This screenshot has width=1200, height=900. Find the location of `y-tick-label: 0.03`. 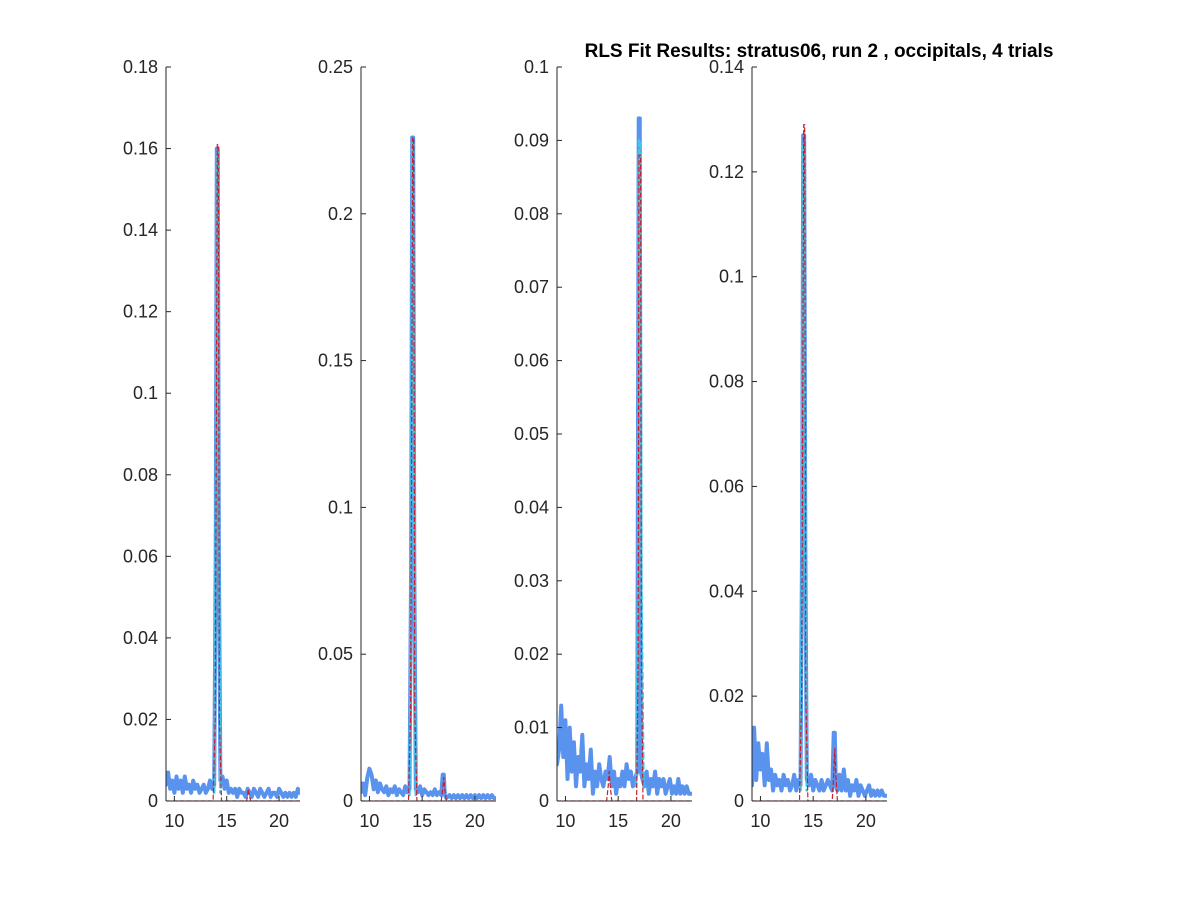

y-tick-label: 0.03 is located at coordinates (531, 581).